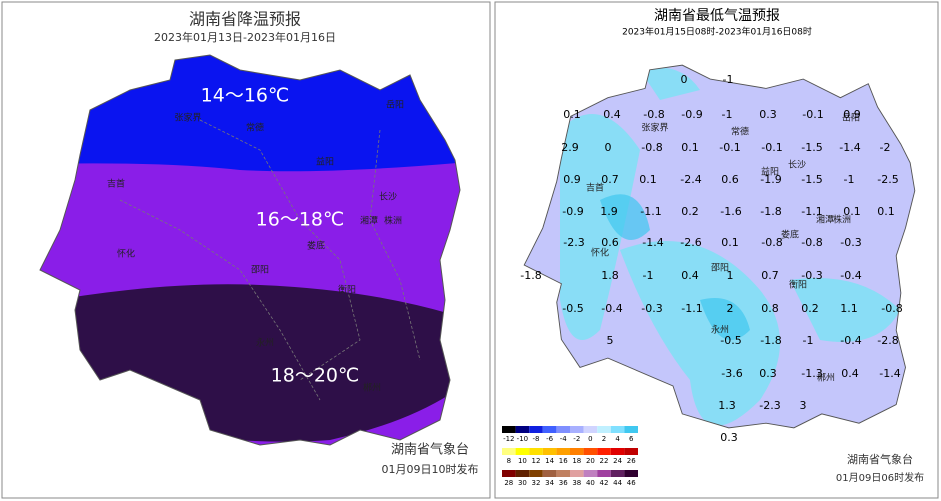 The image size is (941, 501). What do you see at coordinates (187, 118) in the screenshot?
I see `city-label: 张家界` at bounding box center [187, 118].